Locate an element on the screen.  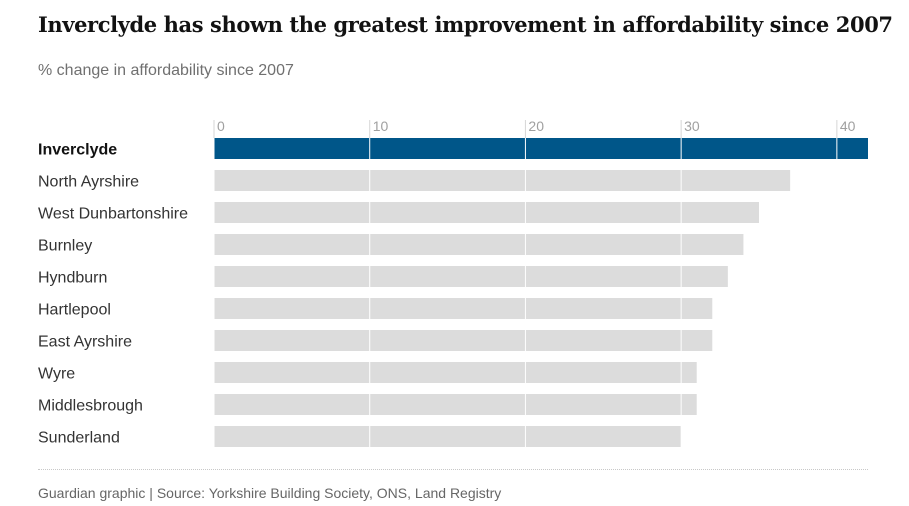
chart-subtitle: % change in affordability since 2007 is located at coordinates (166, 70).